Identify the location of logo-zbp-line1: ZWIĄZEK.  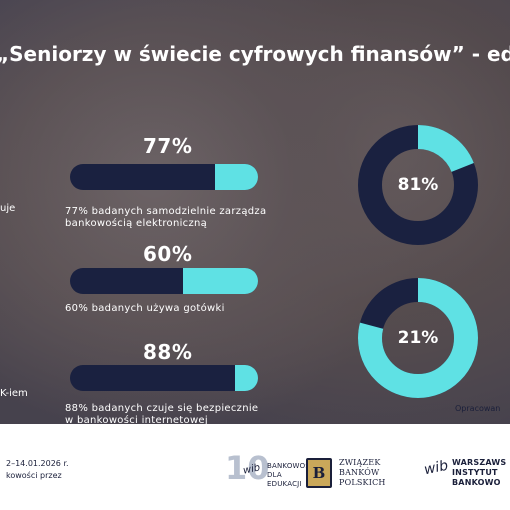
(360, 462).